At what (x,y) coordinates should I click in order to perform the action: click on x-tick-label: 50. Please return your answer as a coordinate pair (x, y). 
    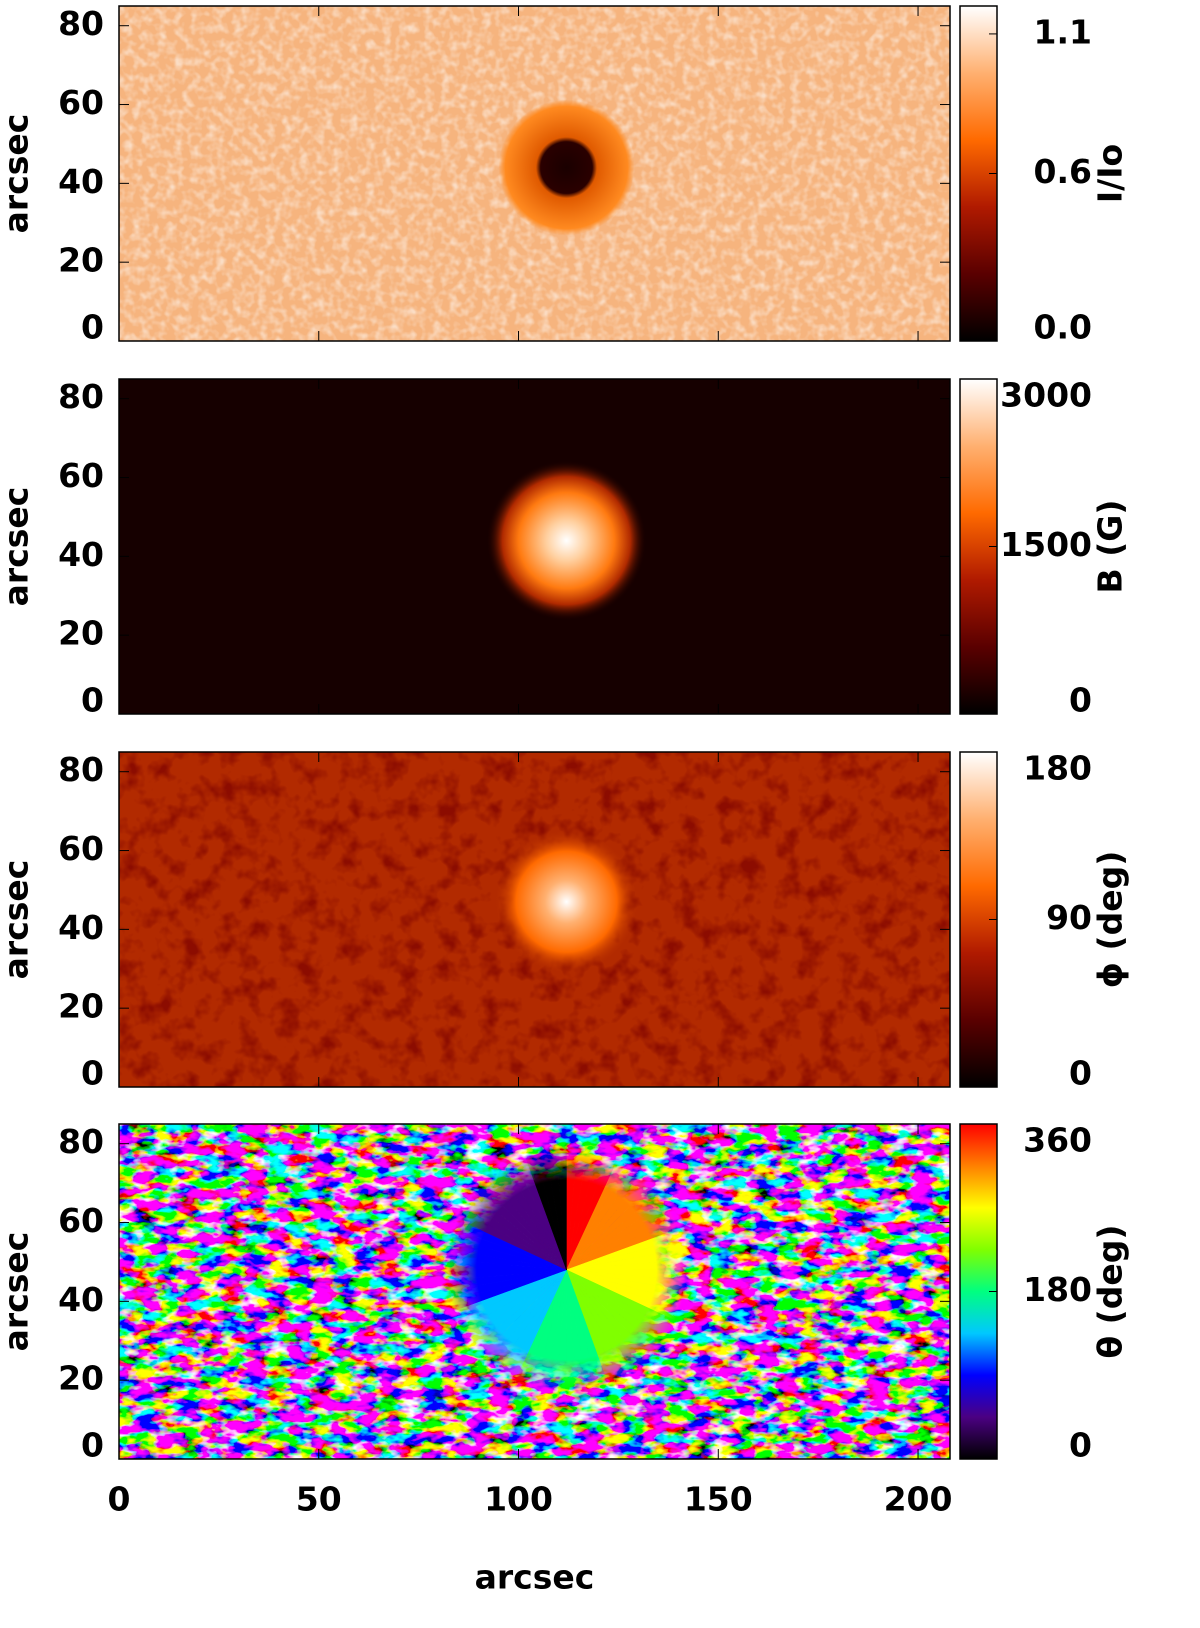
    Looking at the image, I should click on (319, 1499).